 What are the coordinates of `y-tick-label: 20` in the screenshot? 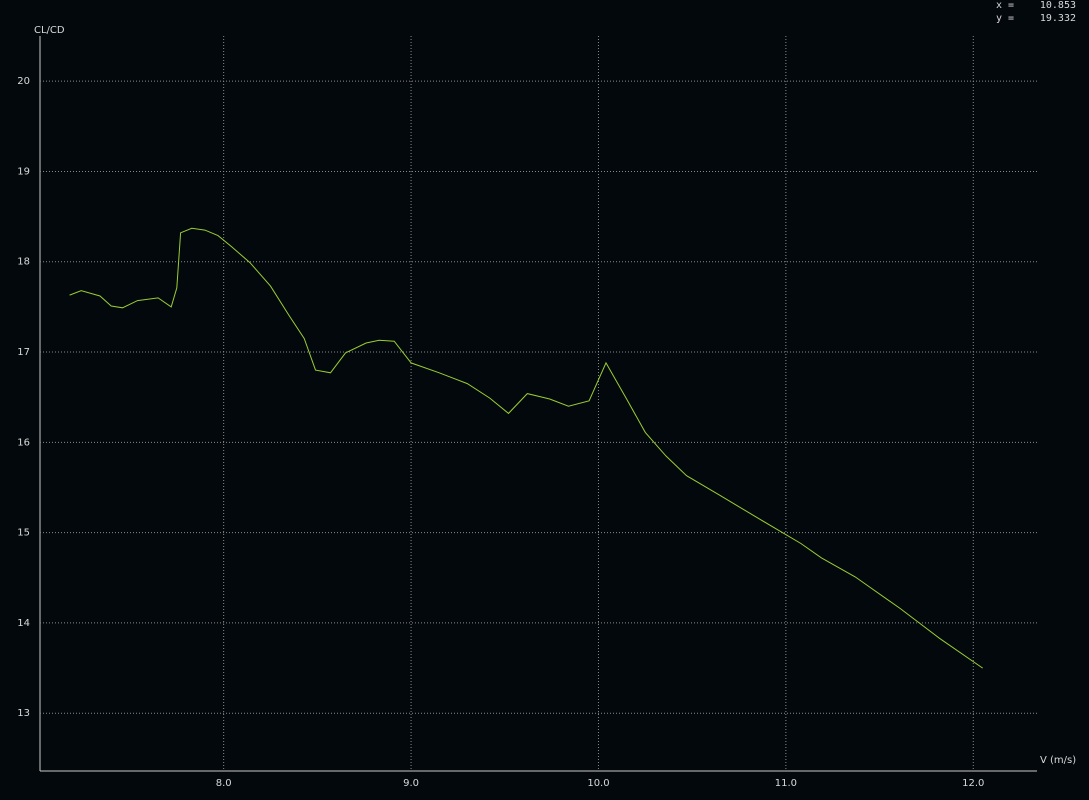 It's located at (23, 81).